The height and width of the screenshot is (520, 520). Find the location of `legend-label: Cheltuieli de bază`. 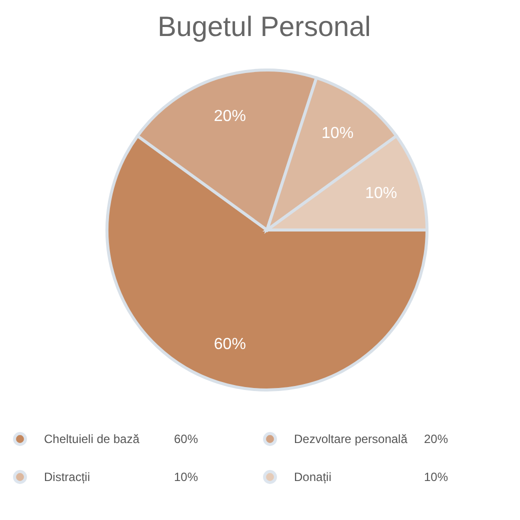

legend-label: Cheltuieli de bază is located at coordinates (92, 439).